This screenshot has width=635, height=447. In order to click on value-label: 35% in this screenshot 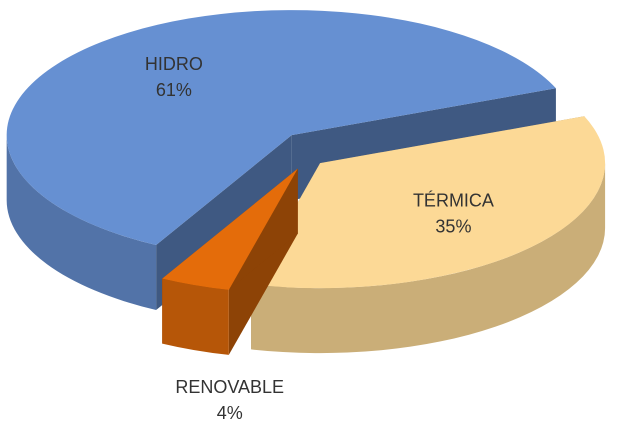, I will do `click(453, 227)`.